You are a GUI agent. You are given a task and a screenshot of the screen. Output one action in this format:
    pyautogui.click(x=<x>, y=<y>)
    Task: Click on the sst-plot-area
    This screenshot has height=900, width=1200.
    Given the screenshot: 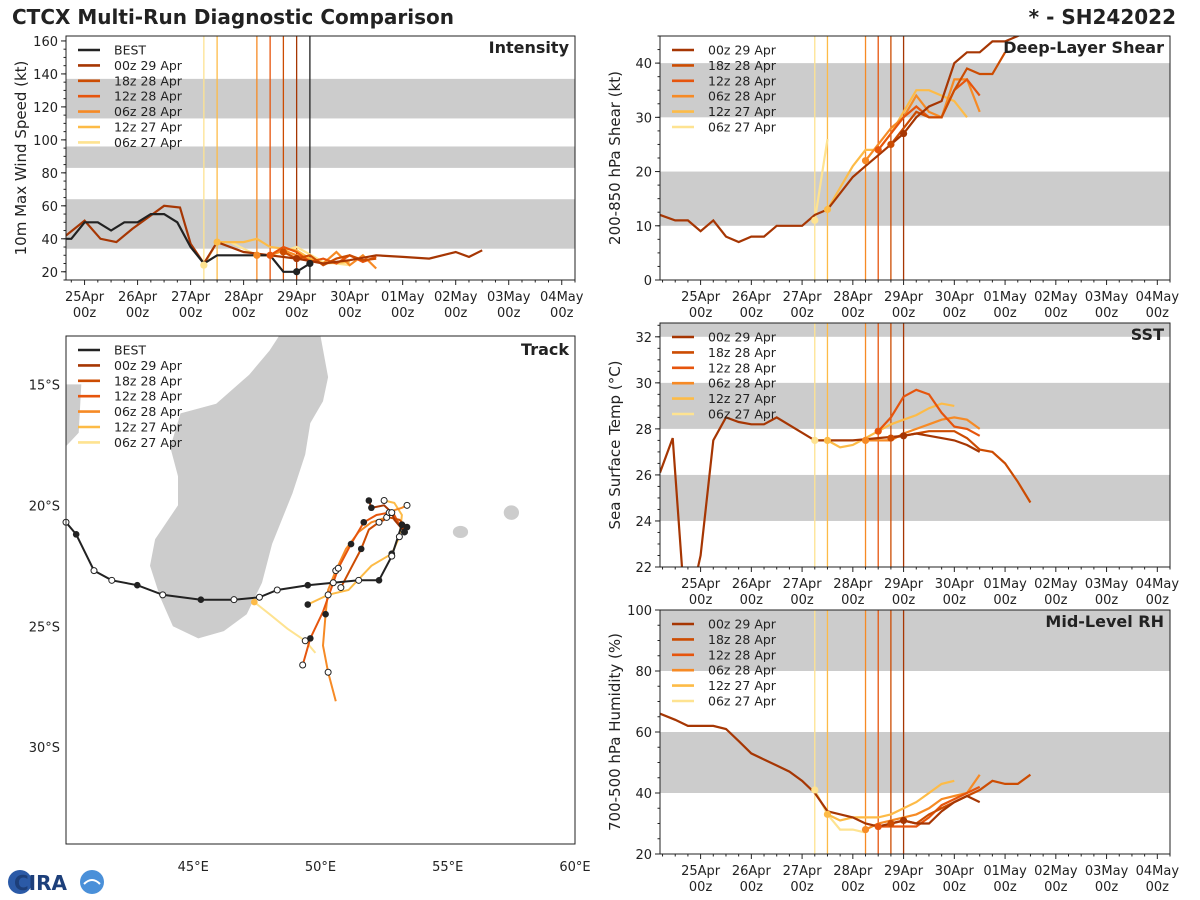 What is the action you would take?
    pyautogui.click(x=915, y=445)
    